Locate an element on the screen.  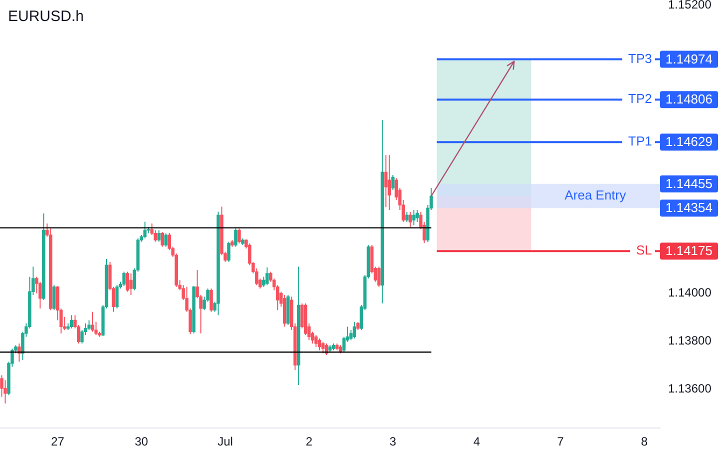
ref-line-label: TP3 is located at coordinates (640, 58).